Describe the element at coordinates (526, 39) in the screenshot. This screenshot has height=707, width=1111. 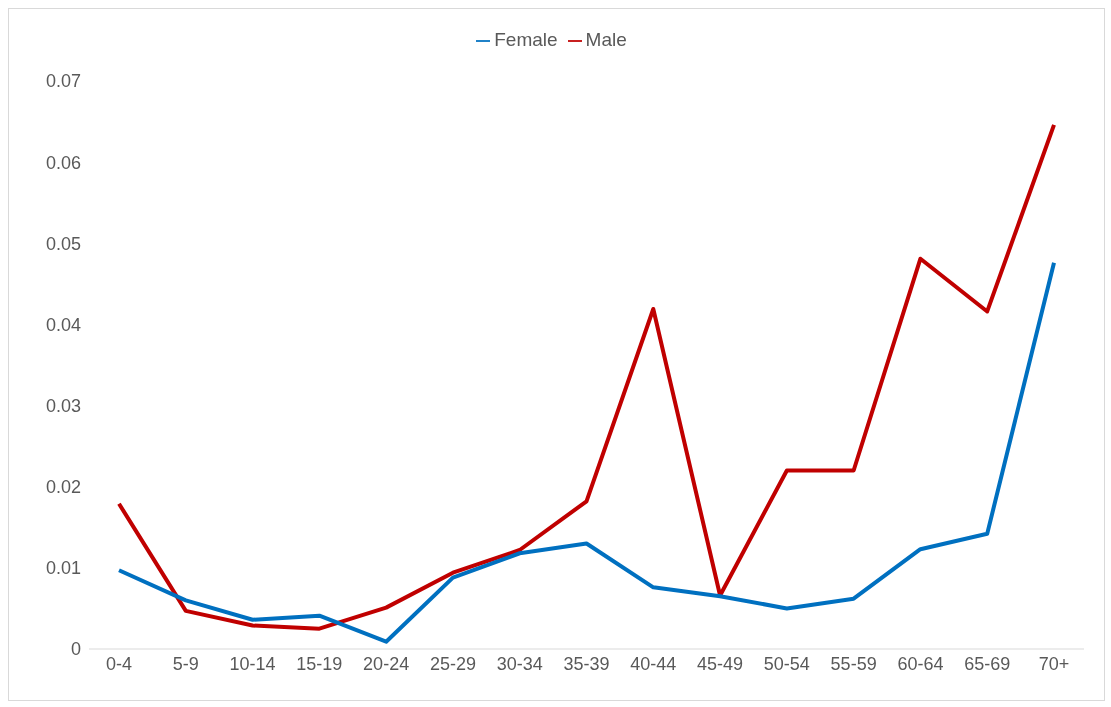
I see `legend-label: Female` at that location.